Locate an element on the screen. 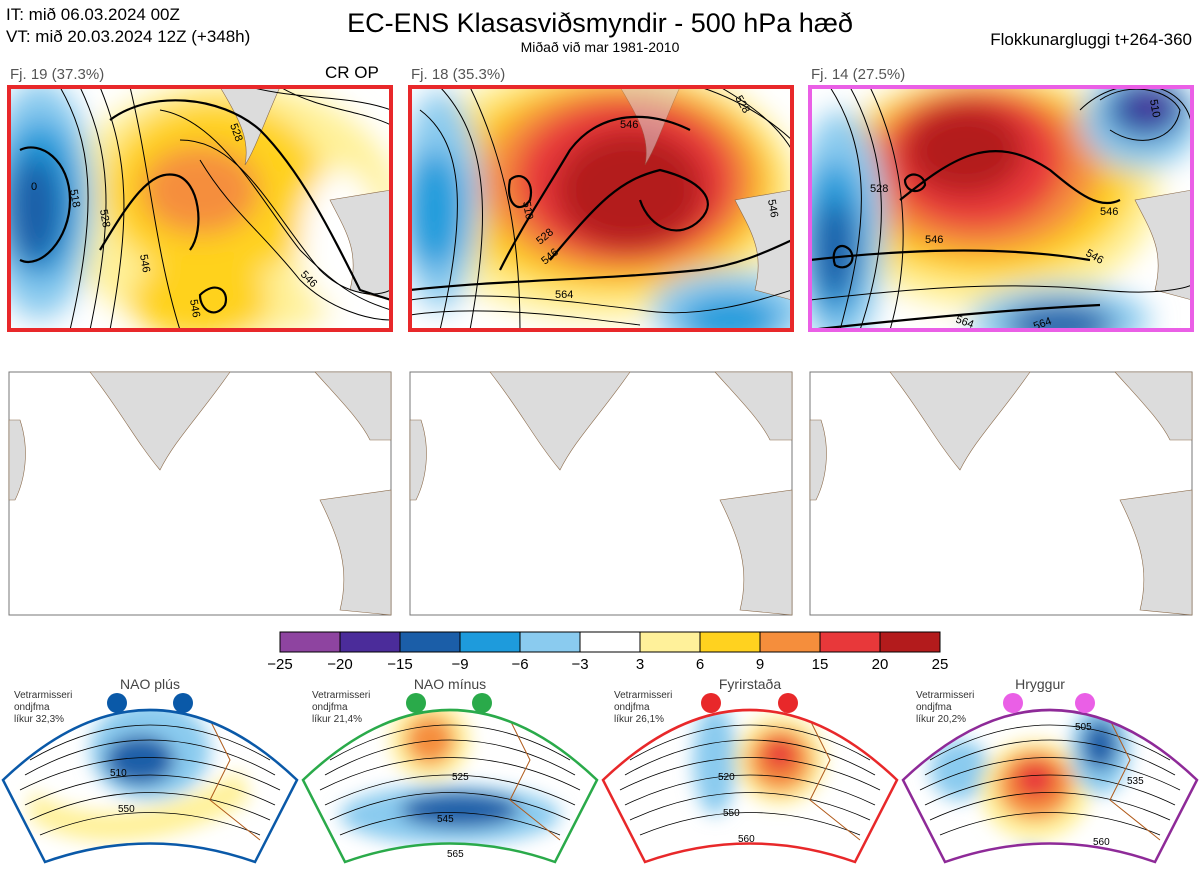 The height and width of the screenshot is (871, 1200). colorbar-tick-label: −20 is located at coordinates (340, 664).